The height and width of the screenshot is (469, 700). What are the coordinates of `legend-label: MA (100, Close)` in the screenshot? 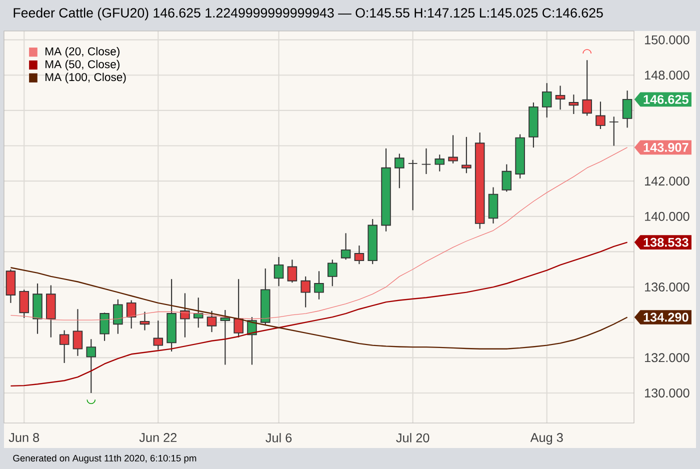 It's located at (86, 78).